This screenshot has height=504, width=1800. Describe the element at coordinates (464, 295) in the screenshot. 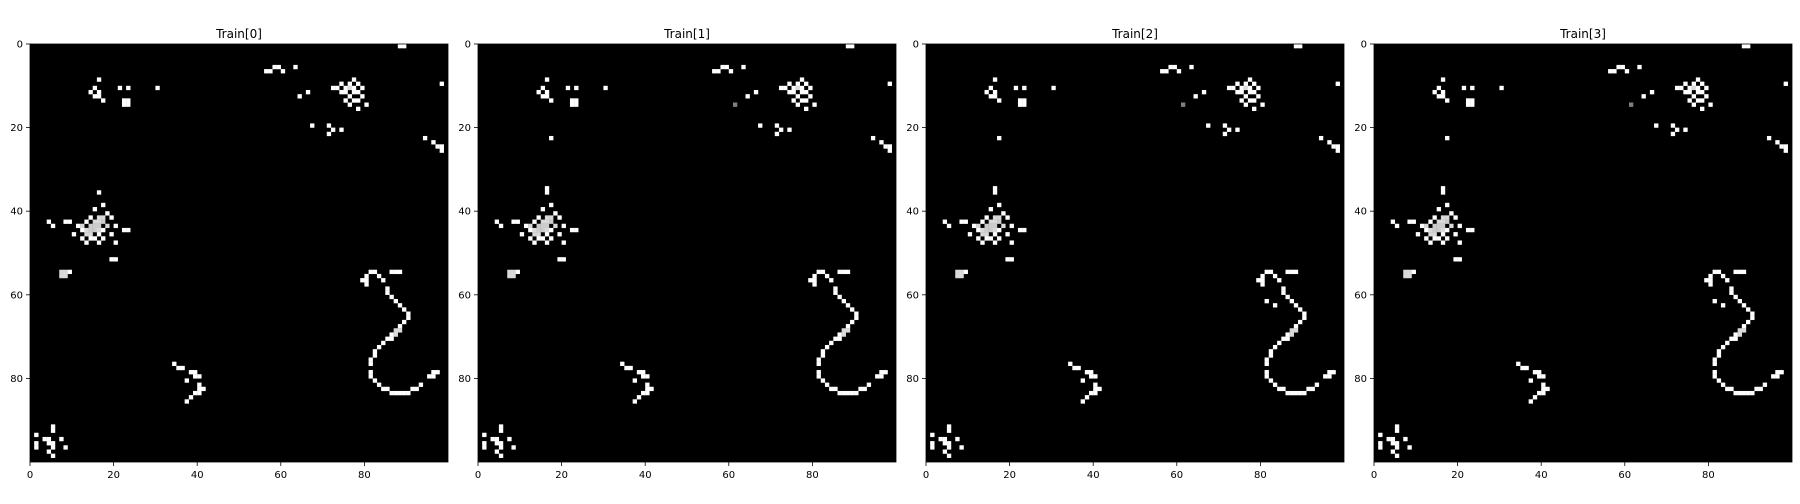

I see `y-tick-label: 60` at that location.